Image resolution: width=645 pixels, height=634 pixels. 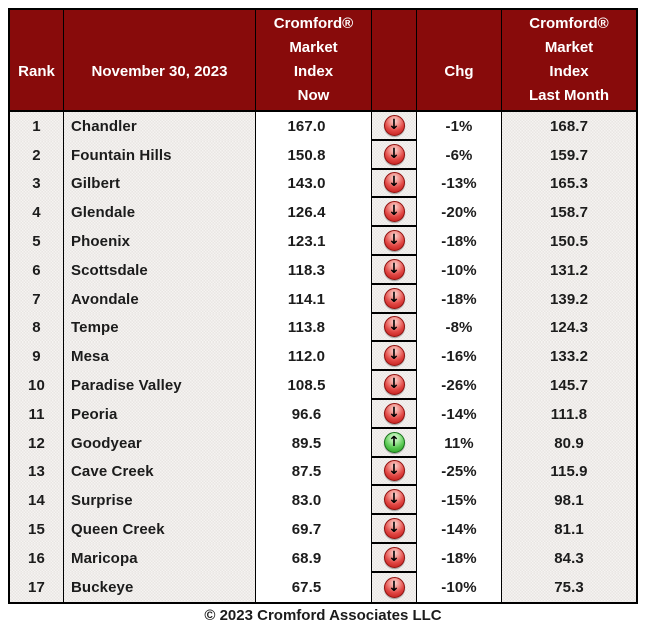 I want to click on city-cell: Avondale, so click(x=159, y=299).